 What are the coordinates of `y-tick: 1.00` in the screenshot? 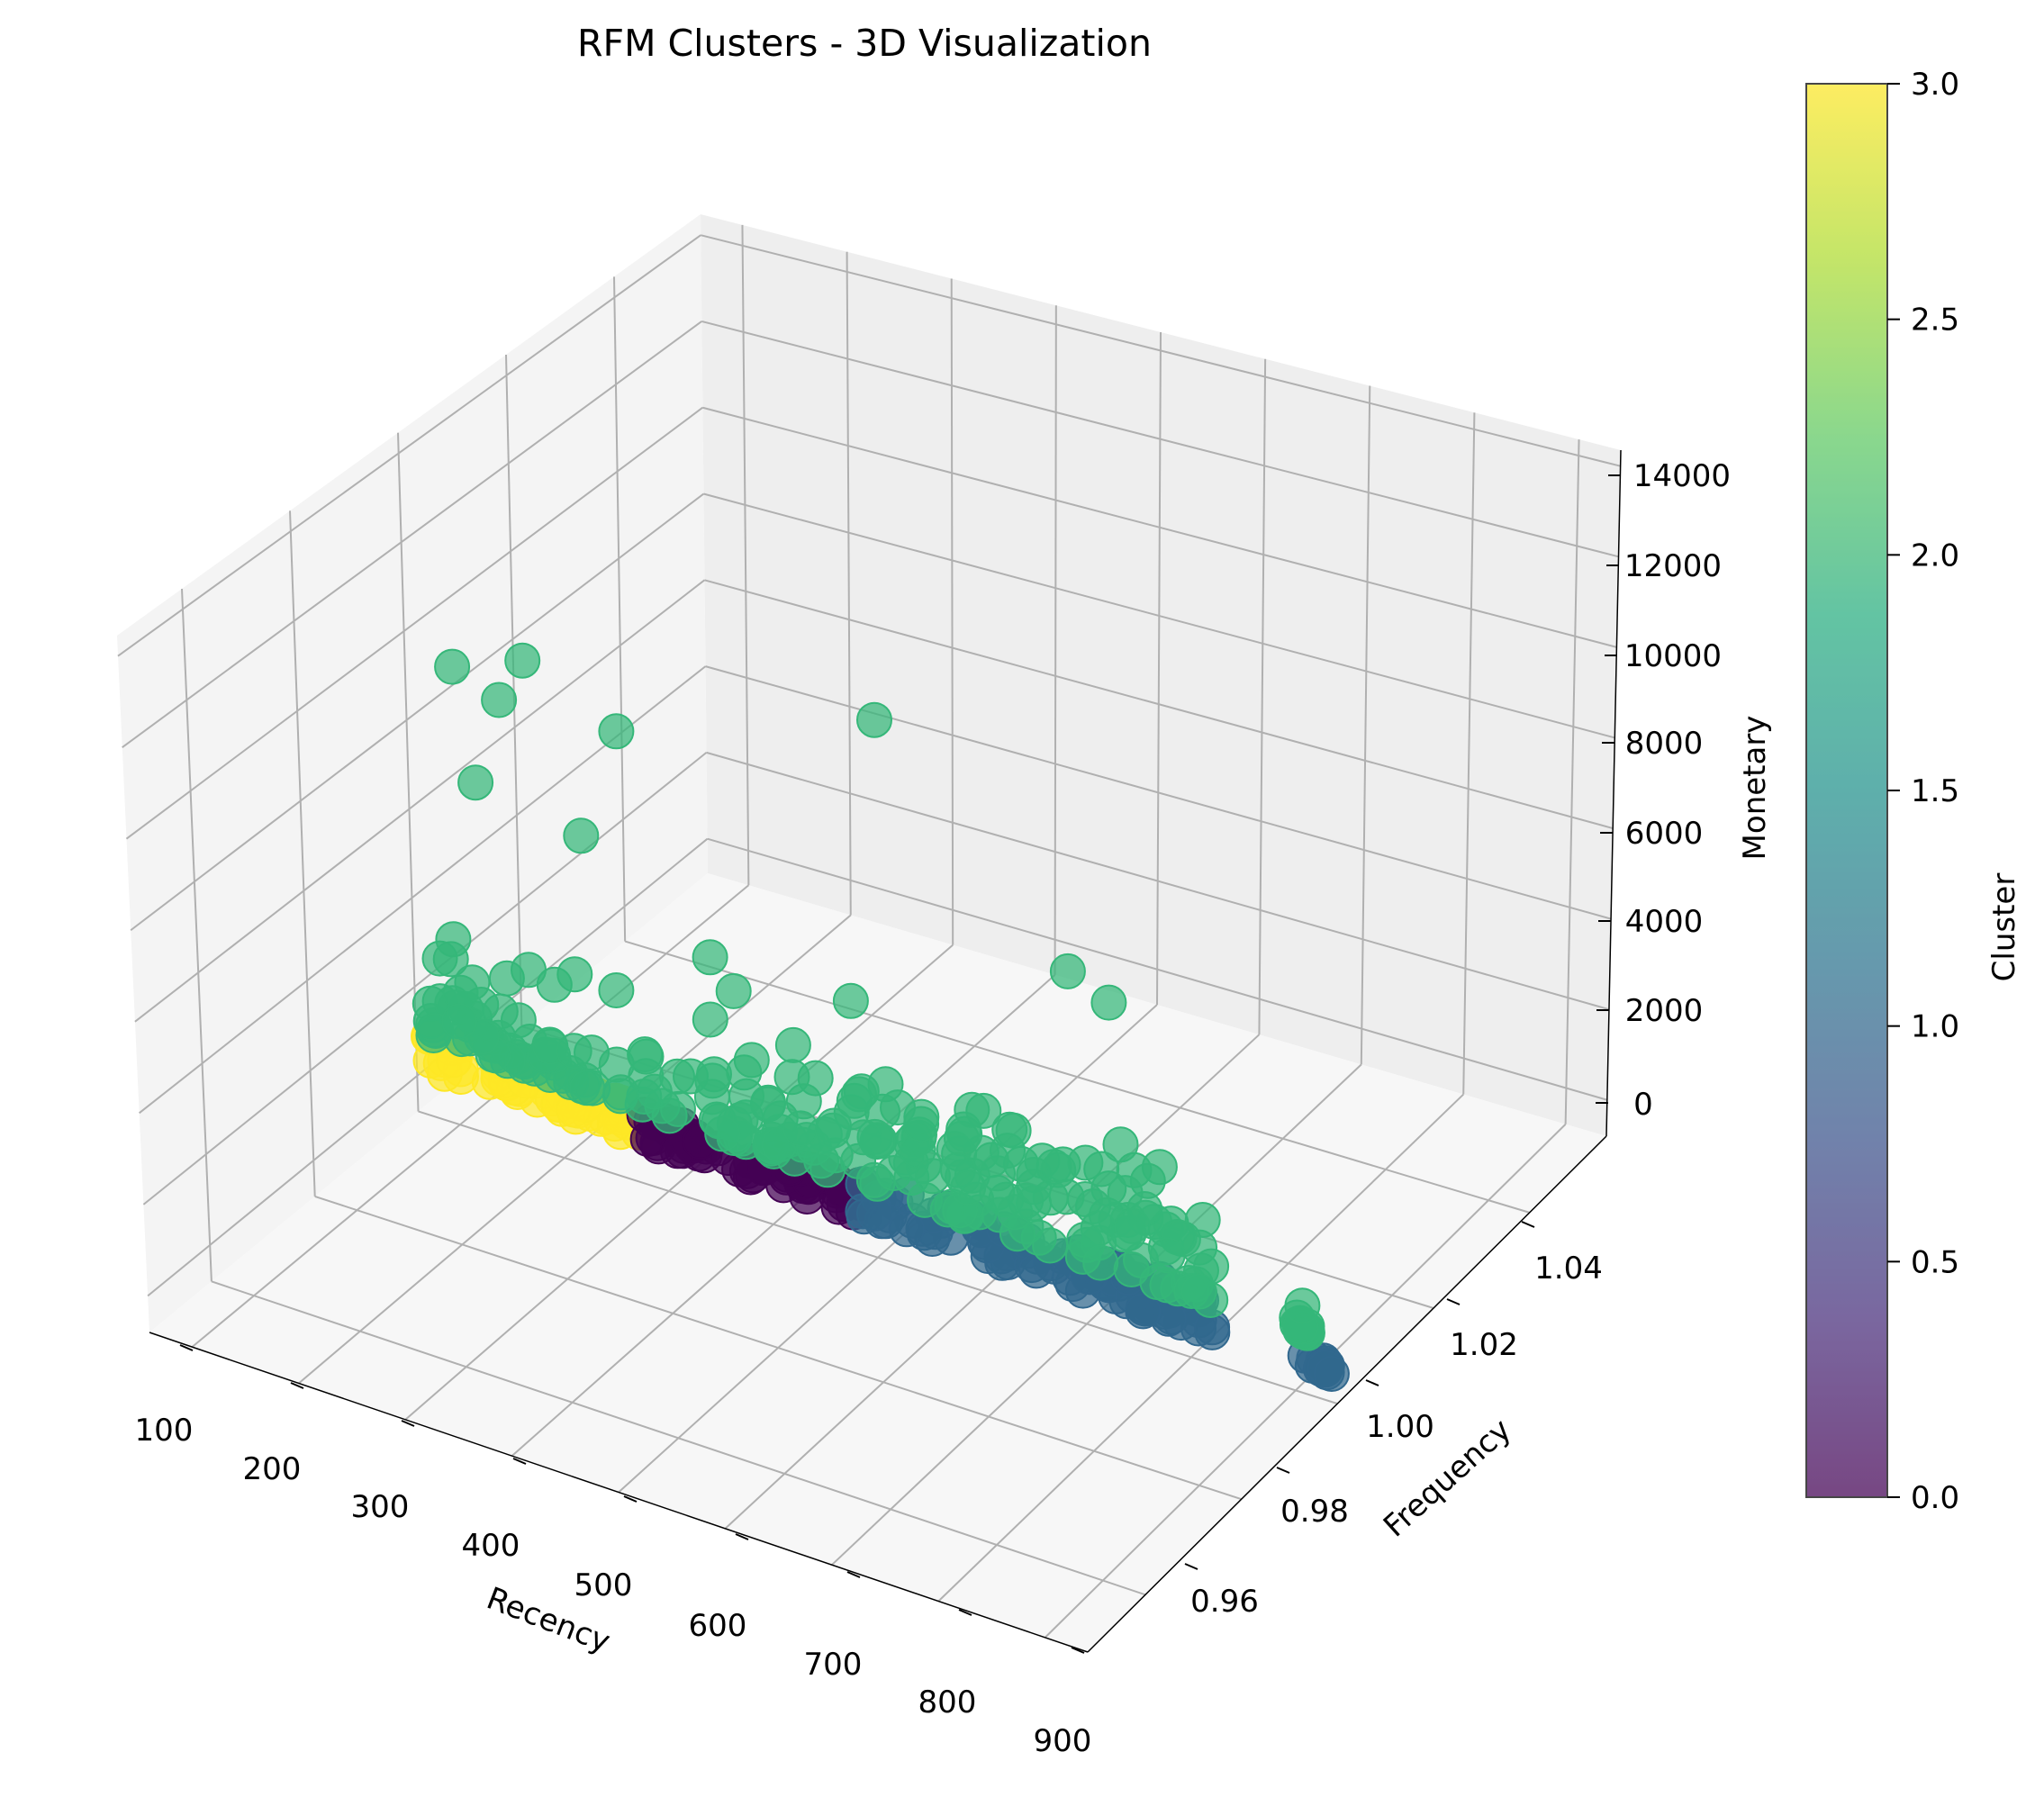 It's located at (1399, 1412).